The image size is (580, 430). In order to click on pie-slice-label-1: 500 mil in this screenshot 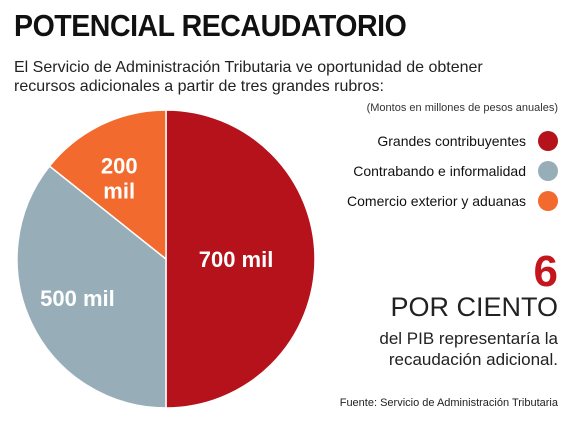, I will do `click(77, 298)`.